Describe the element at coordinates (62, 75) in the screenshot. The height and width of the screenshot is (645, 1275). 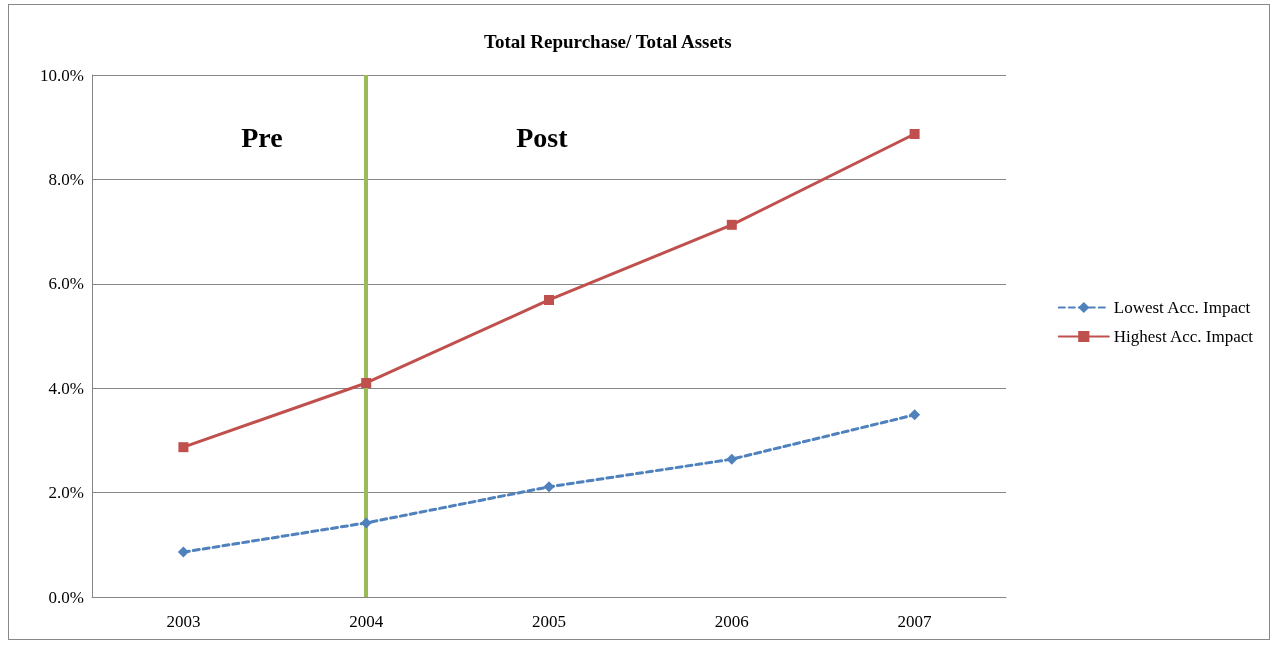
I see `y-tick-label: 10.0%` at that location.